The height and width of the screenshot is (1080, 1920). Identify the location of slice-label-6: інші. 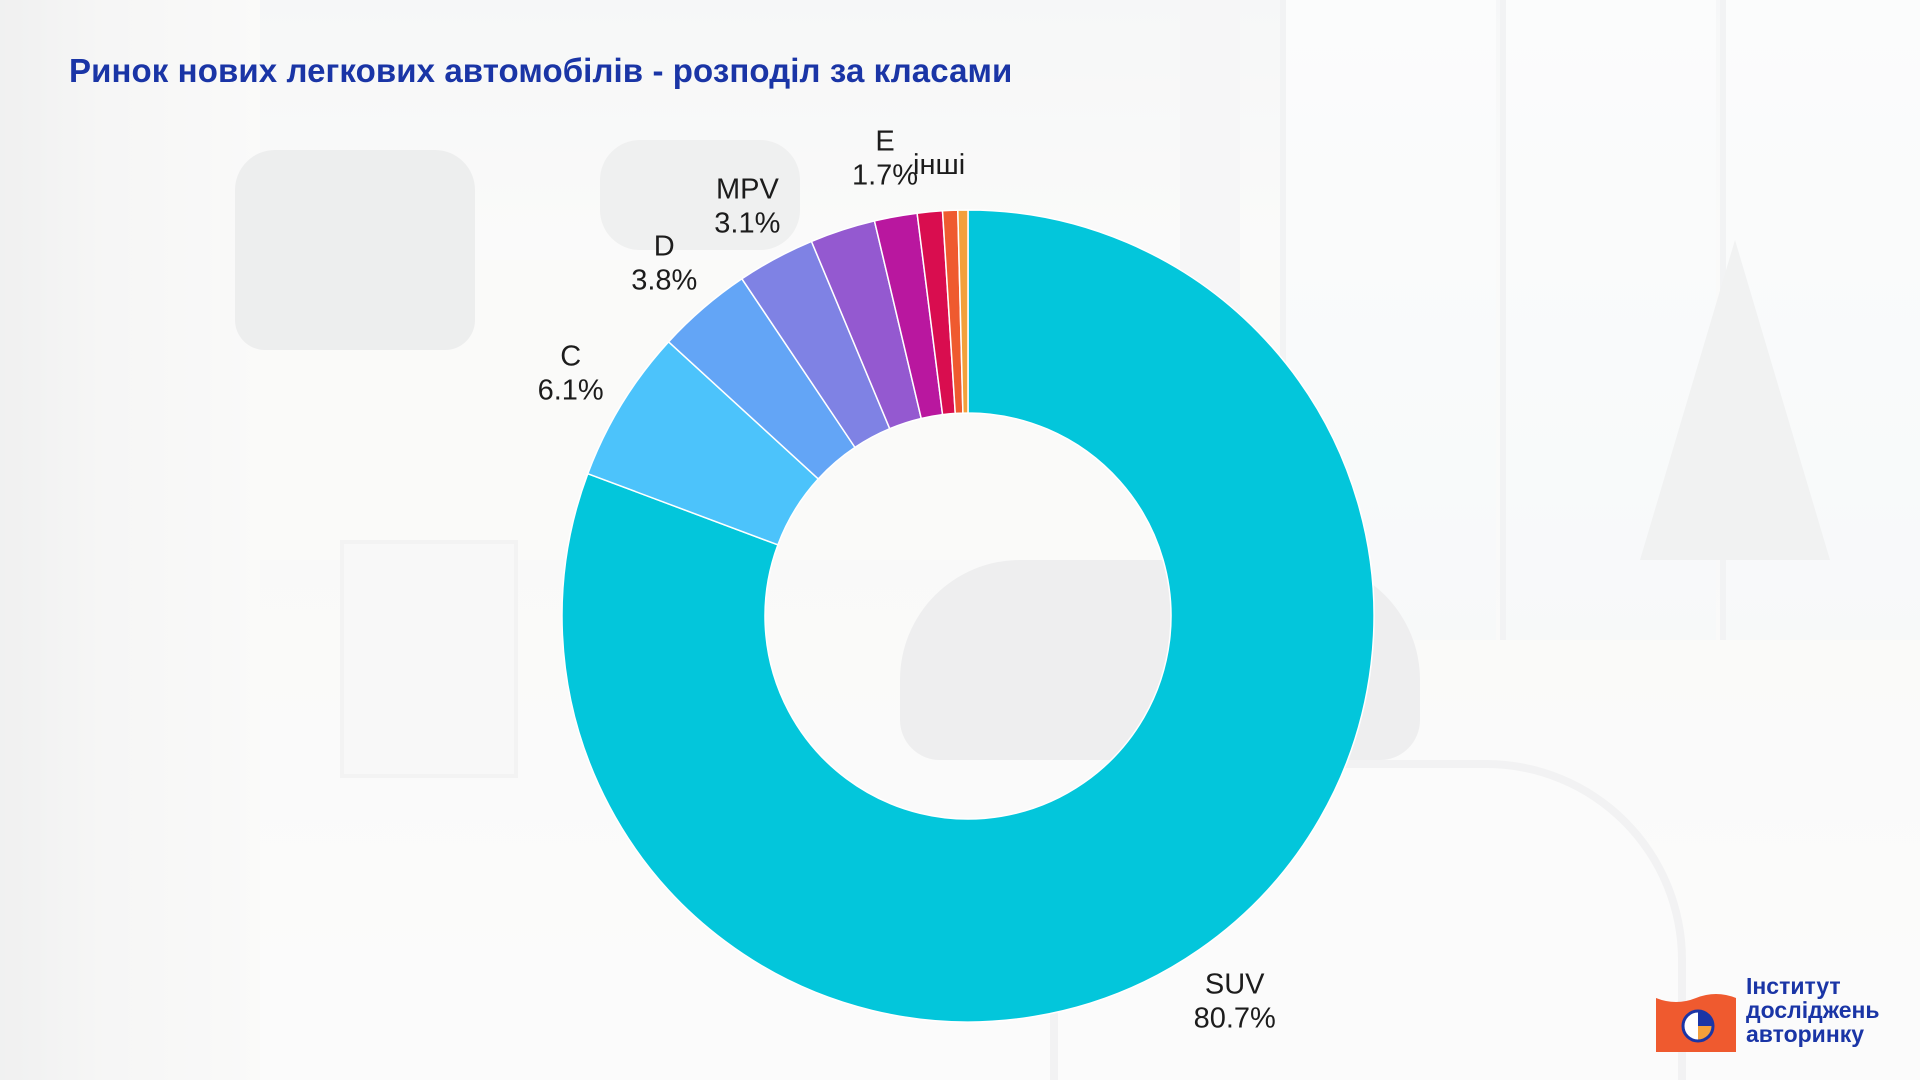
(939, 165).